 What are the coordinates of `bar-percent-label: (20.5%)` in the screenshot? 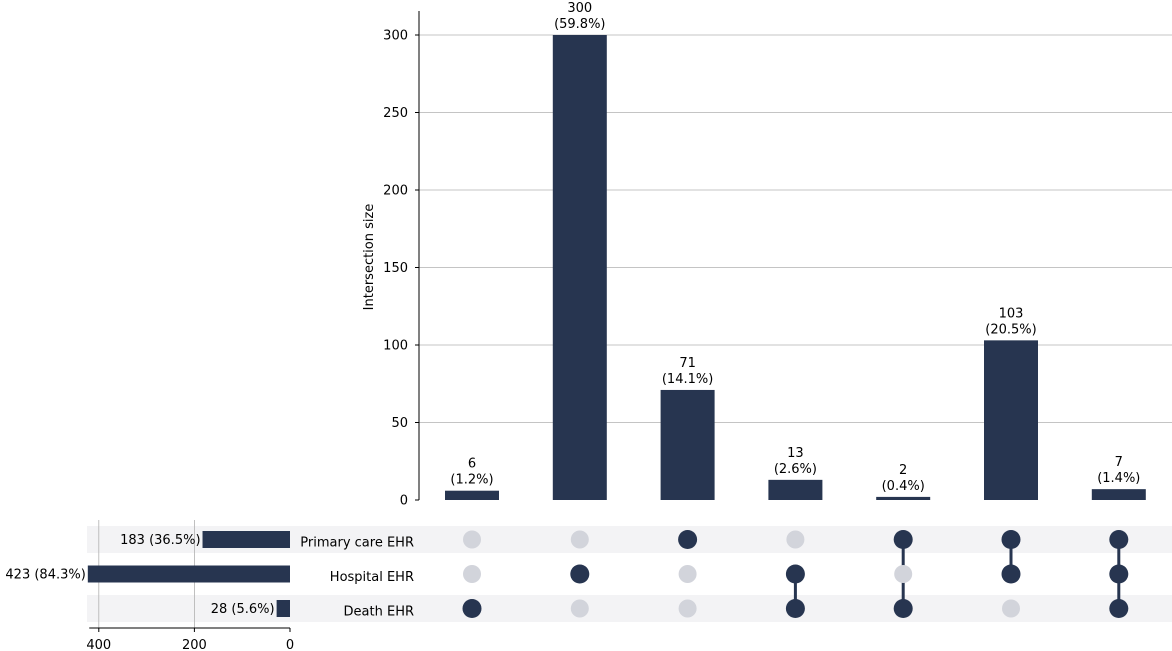 It's located at (1010, 329).